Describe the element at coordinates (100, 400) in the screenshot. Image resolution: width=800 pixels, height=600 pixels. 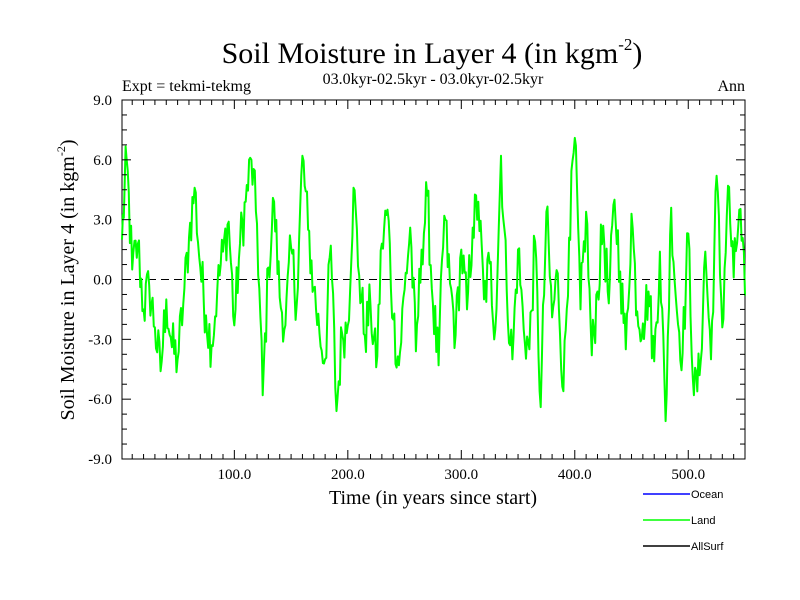
I see `y-tick-label: -6.0` at that location.